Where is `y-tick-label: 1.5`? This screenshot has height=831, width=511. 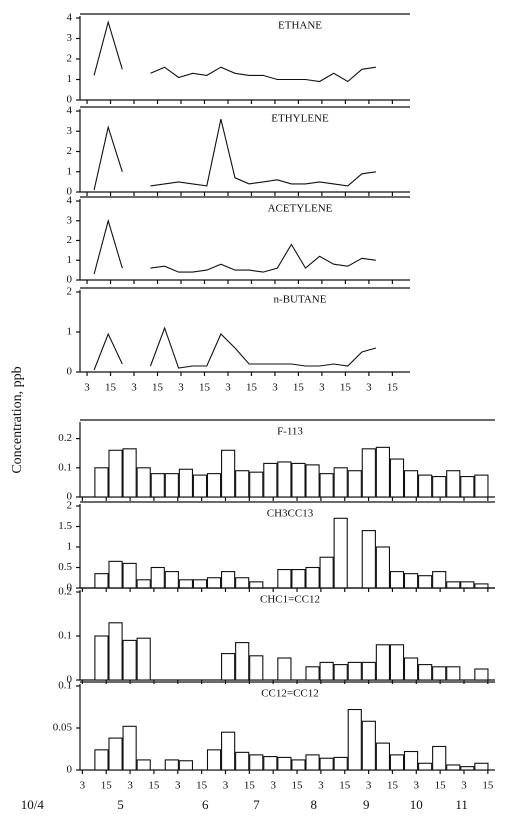
y-tick-label: 1.5 is located at coordinates (65, 526).